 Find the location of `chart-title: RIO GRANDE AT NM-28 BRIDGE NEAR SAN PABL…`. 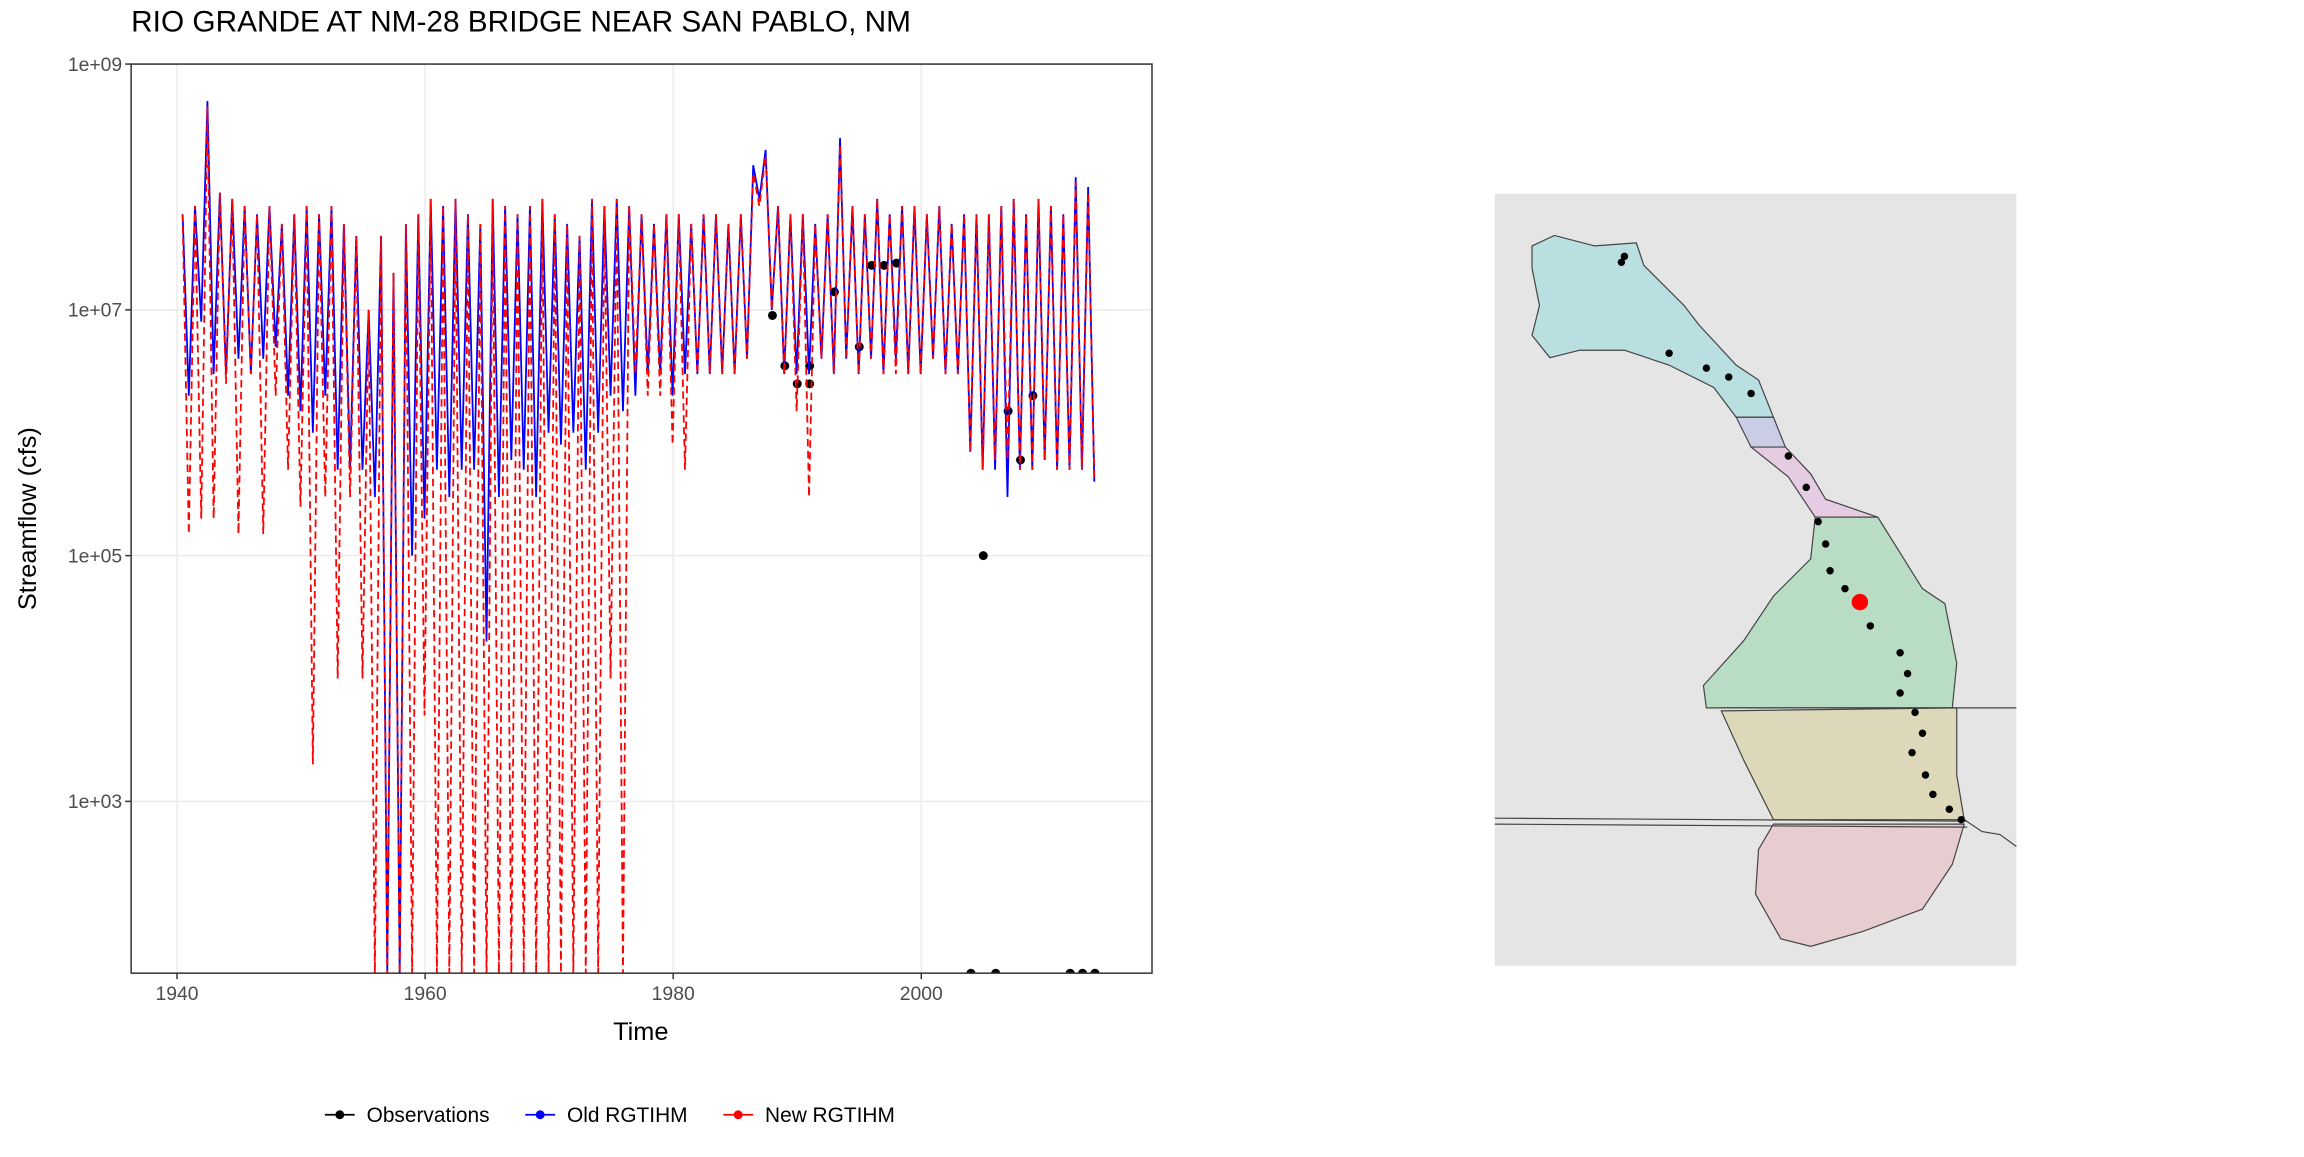

chart-title: RIO GRANDE AT NM-28 BRIDGE NEAR SAN PABL… is located at coordinates (521, 21).